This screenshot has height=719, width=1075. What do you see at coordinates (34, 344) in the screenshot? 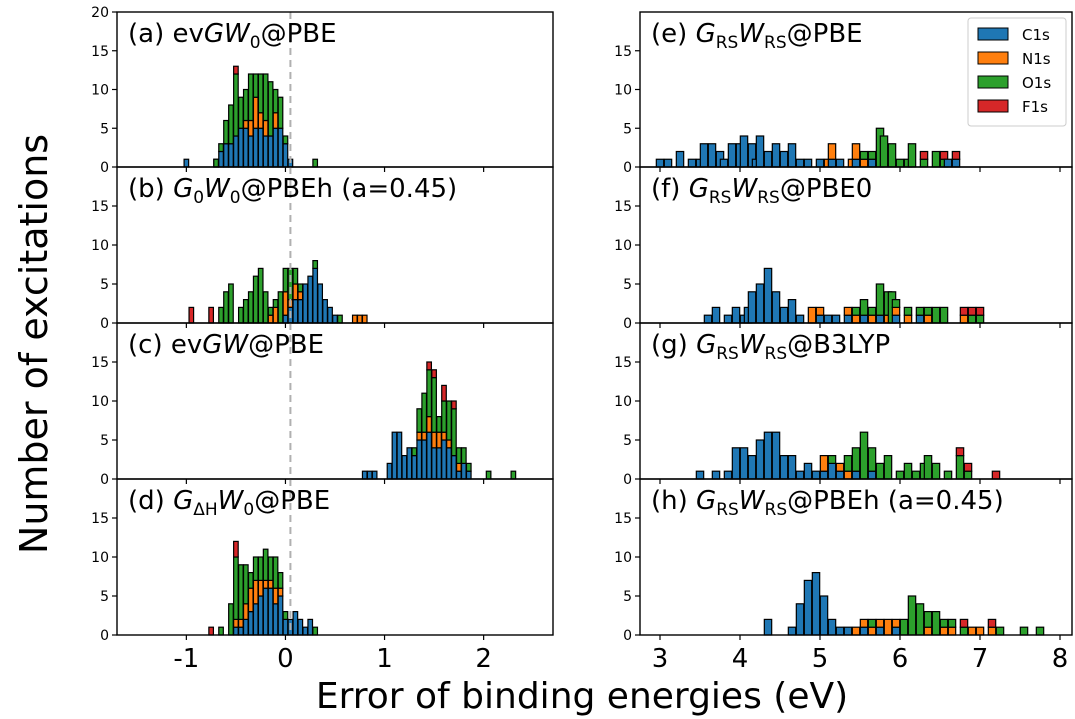
I see `y-axis-label: Number of excitations` at bounding box center [34, 344].